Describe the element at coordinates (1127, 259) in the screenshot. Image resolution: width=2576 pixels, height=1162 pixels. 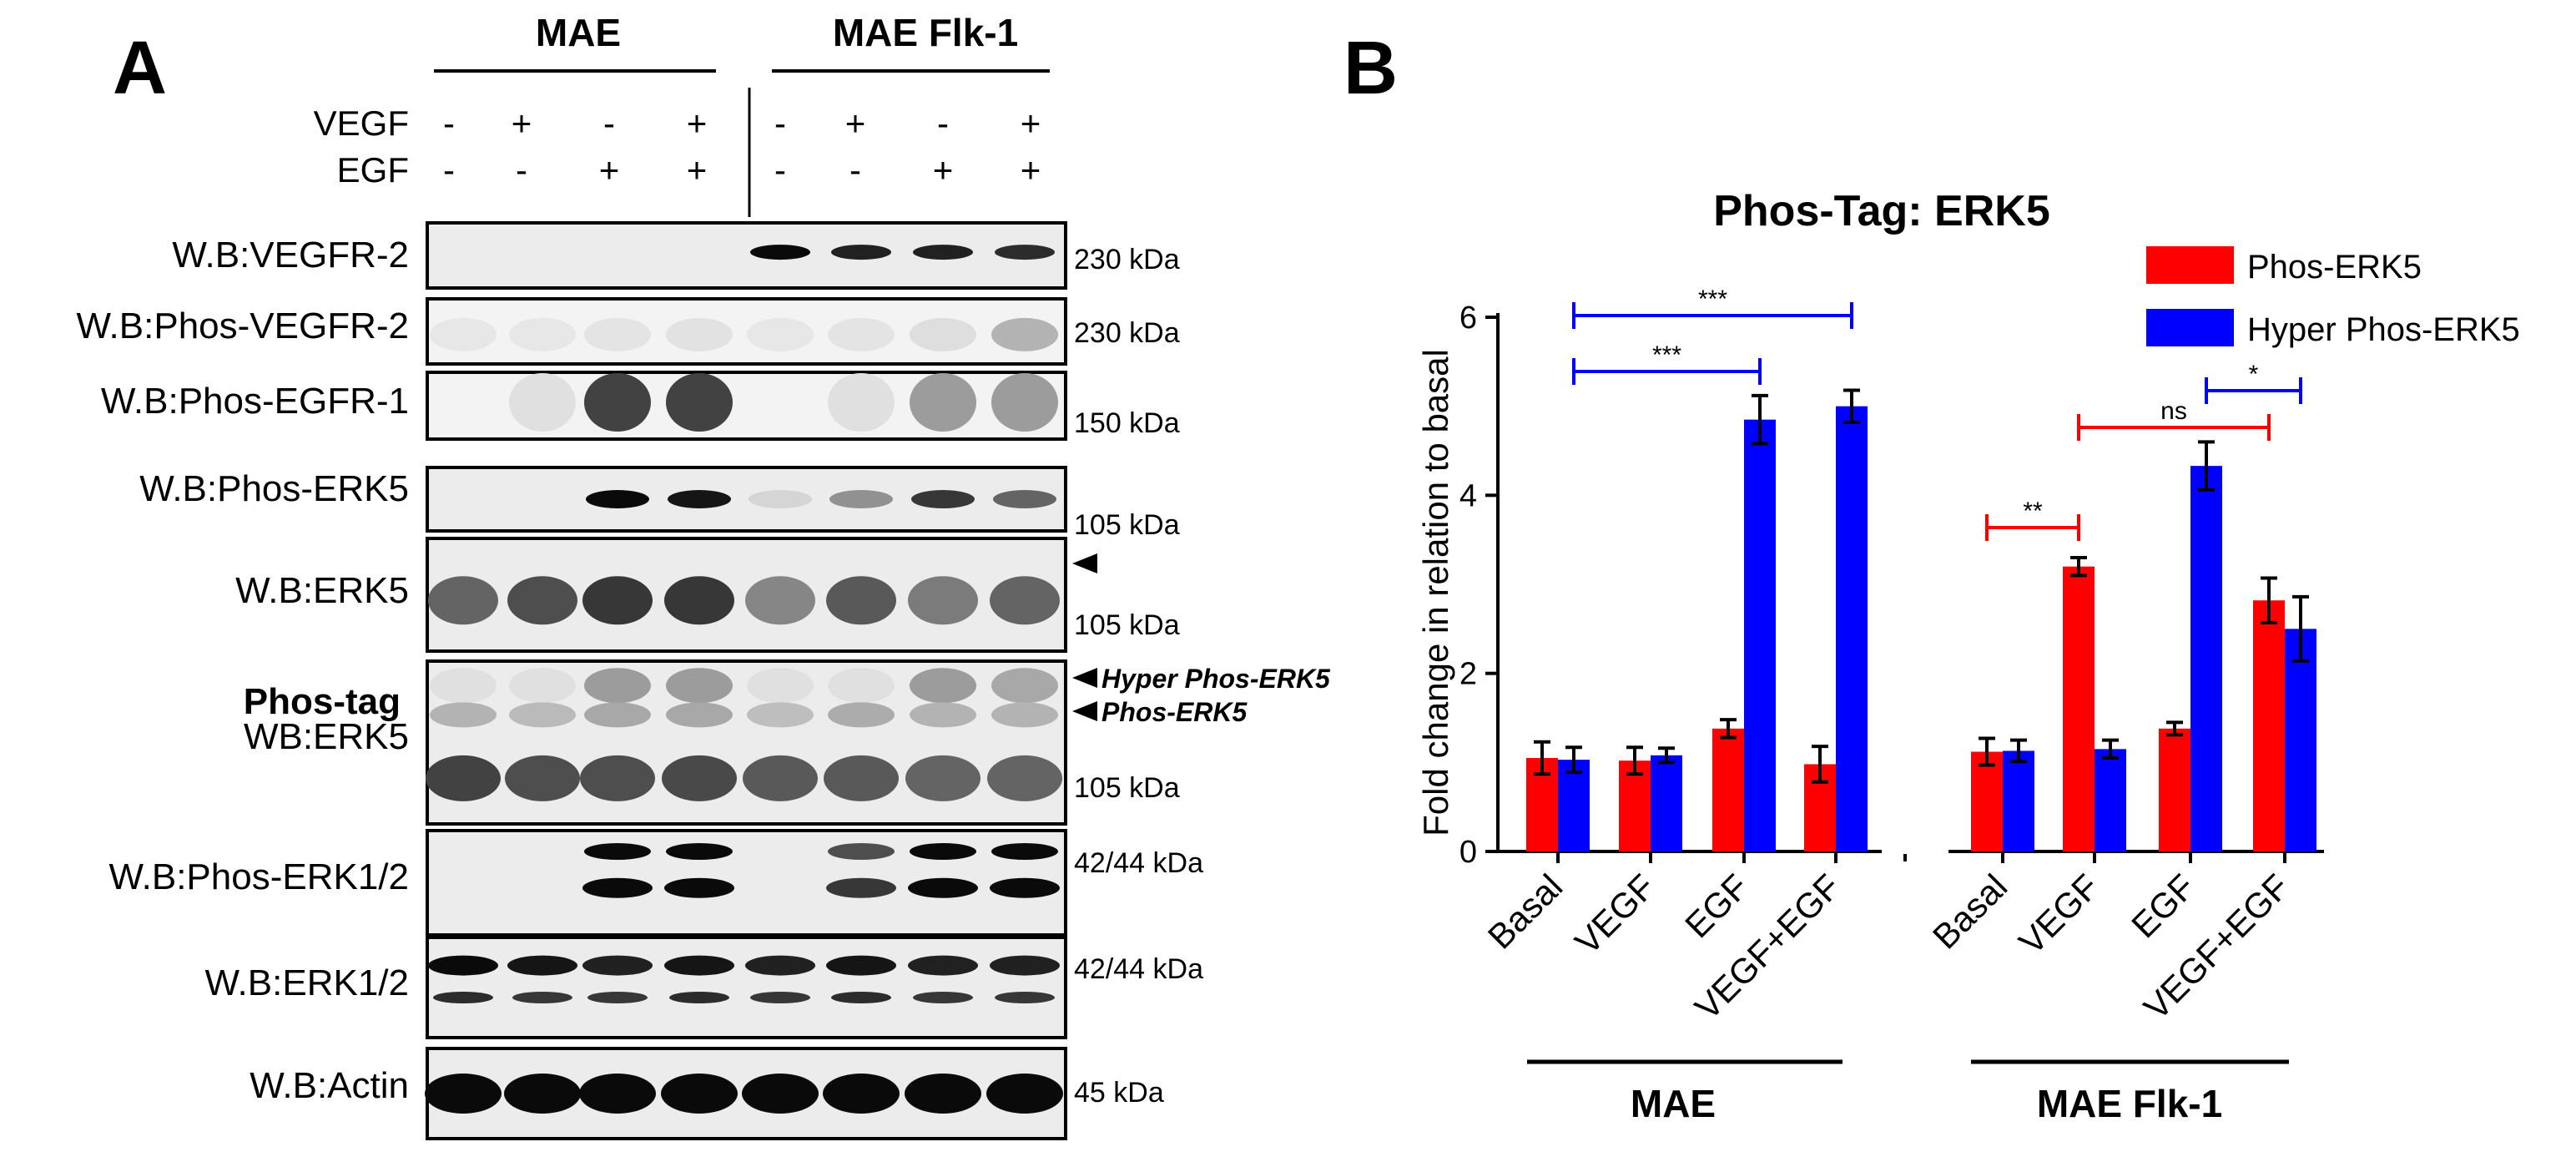
I see `kda-marker: 230 kDa` at that location.